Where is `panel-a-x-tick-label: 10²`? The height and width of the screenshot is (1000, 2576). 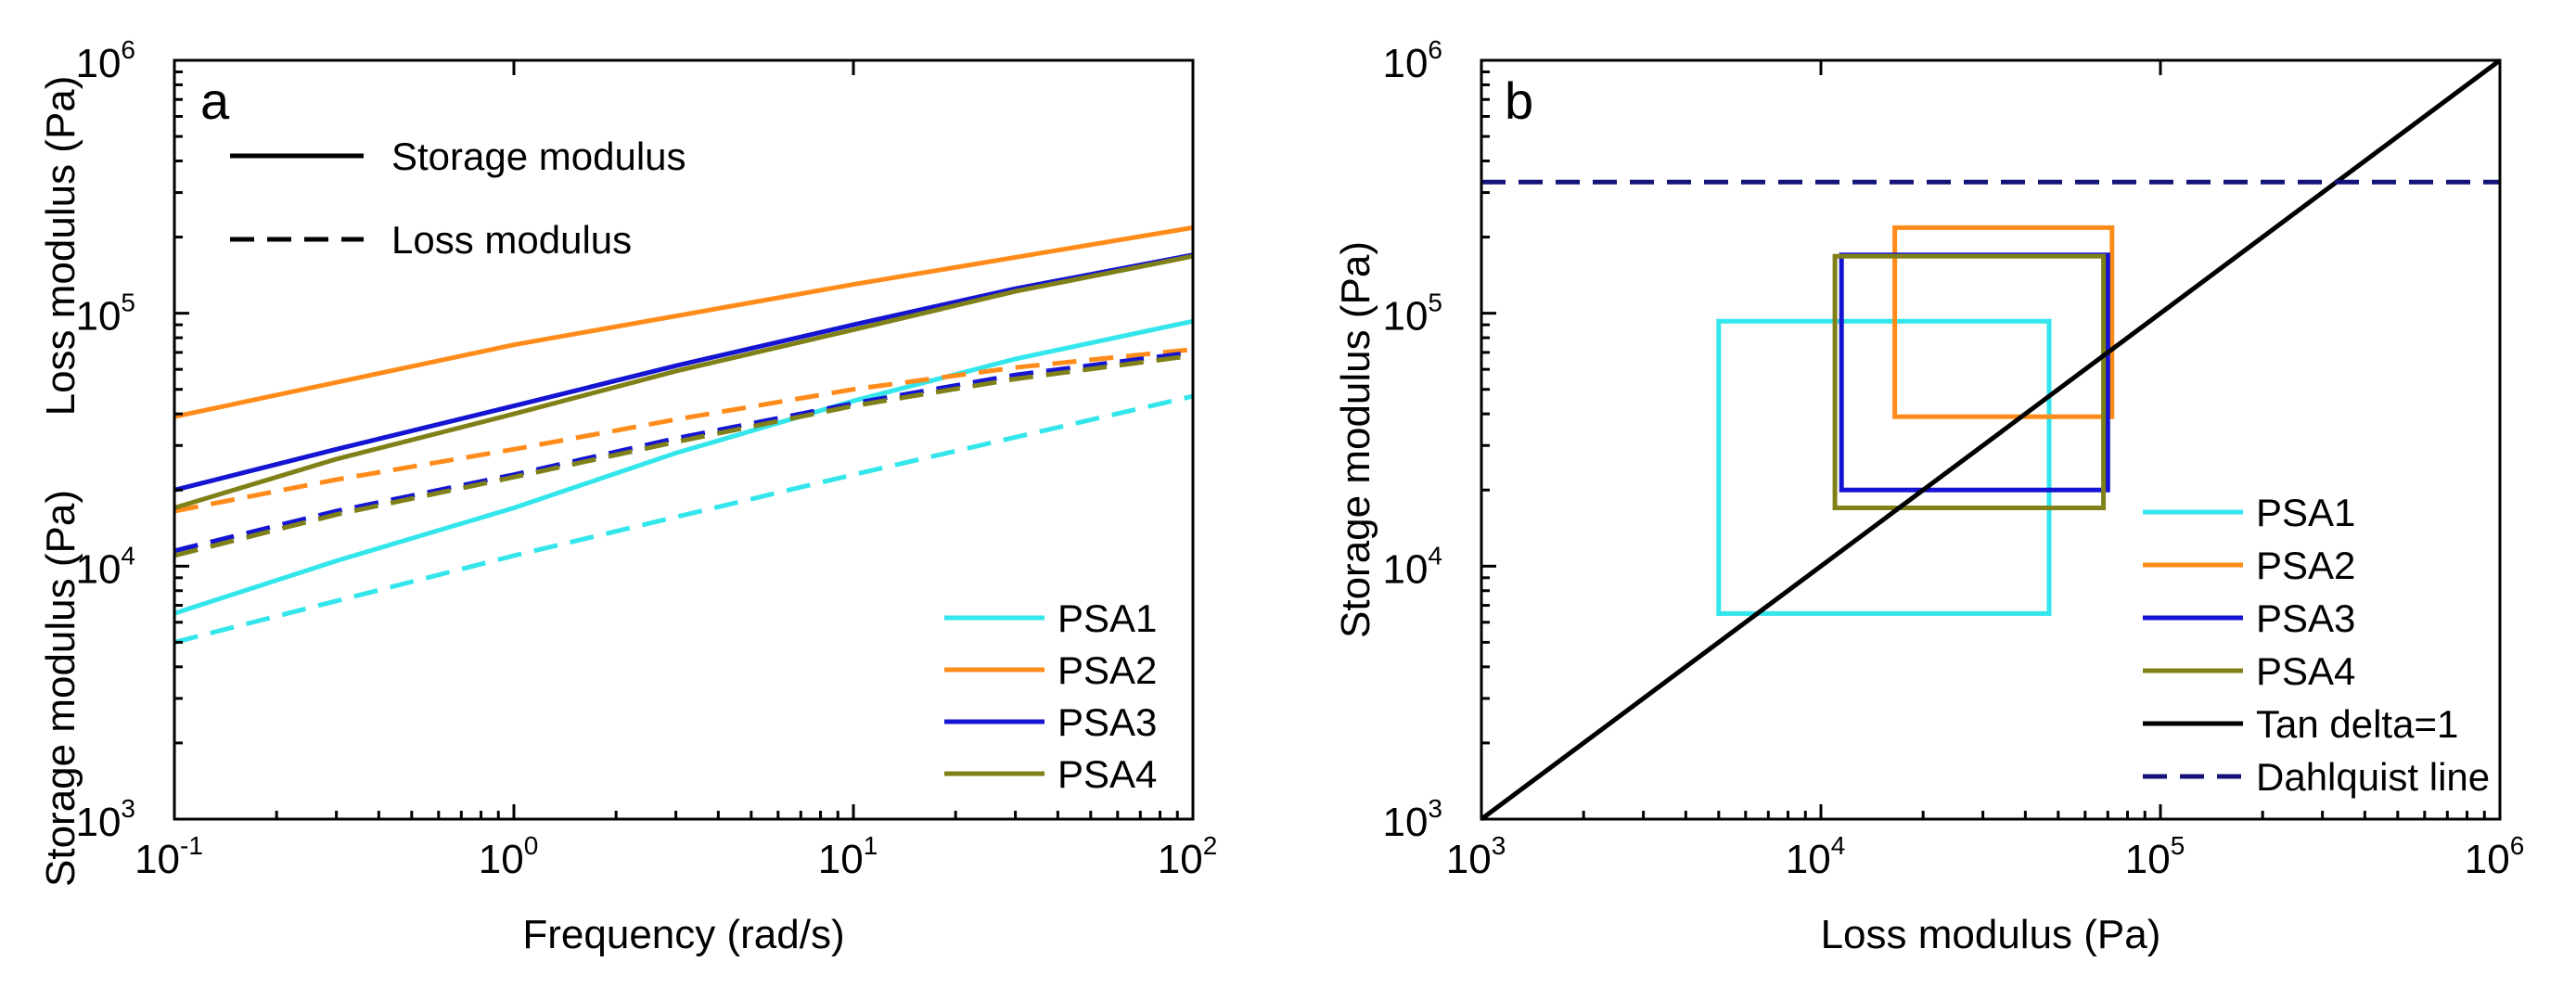
panel-a-x-tick-label: 10² is located at coordinates (1188, 856).